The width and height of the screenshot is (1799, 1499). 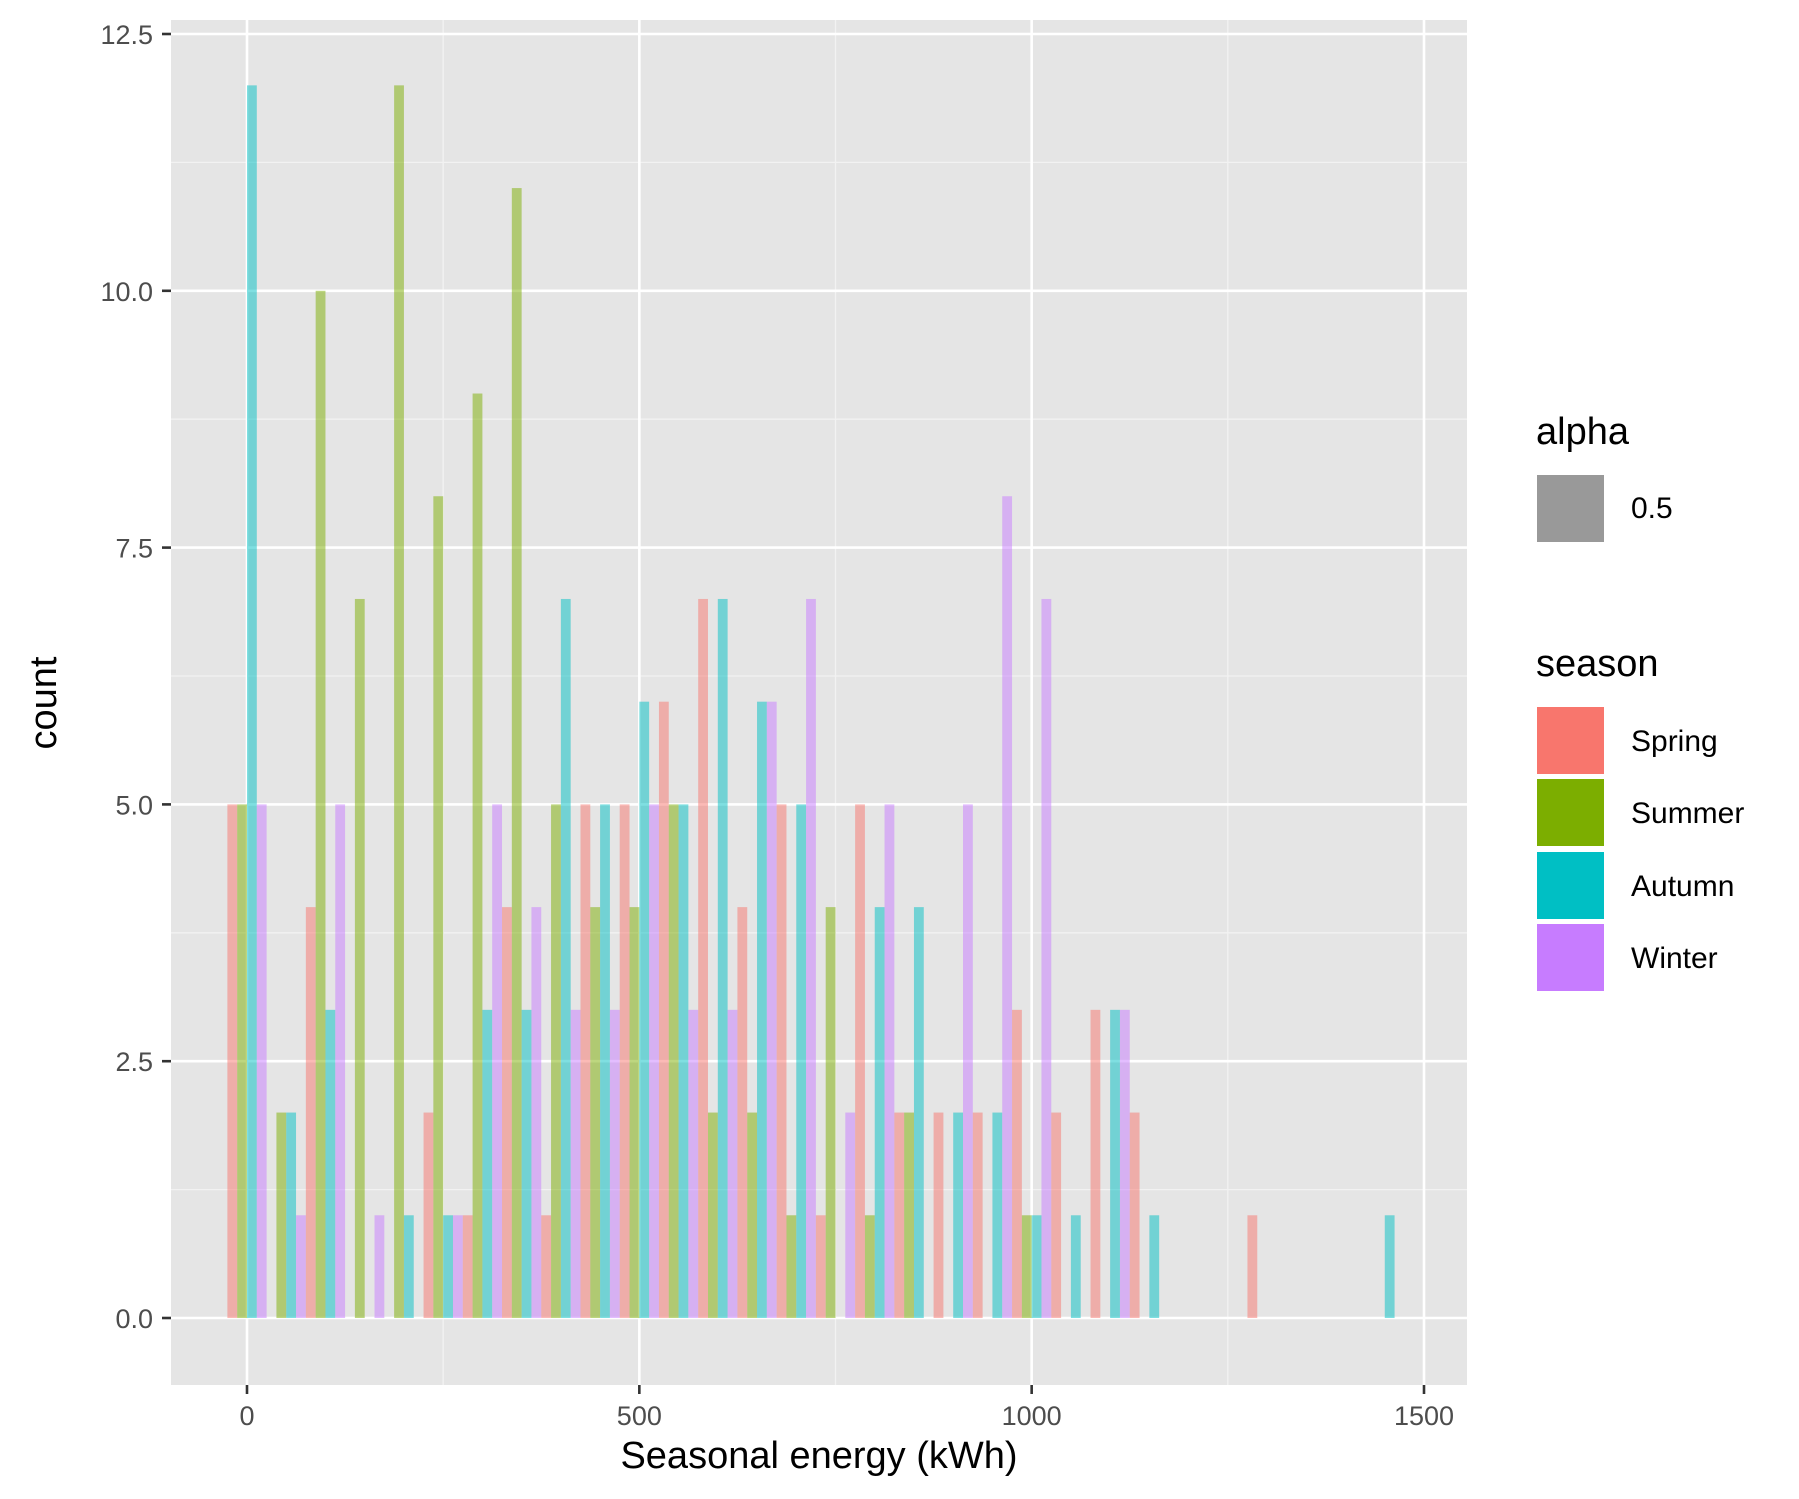 What do you see at coordinates (846, 1408) in the screenshot?
I see `x-axis: 0 500 1000 1500` at bounding box center [846, 1408].